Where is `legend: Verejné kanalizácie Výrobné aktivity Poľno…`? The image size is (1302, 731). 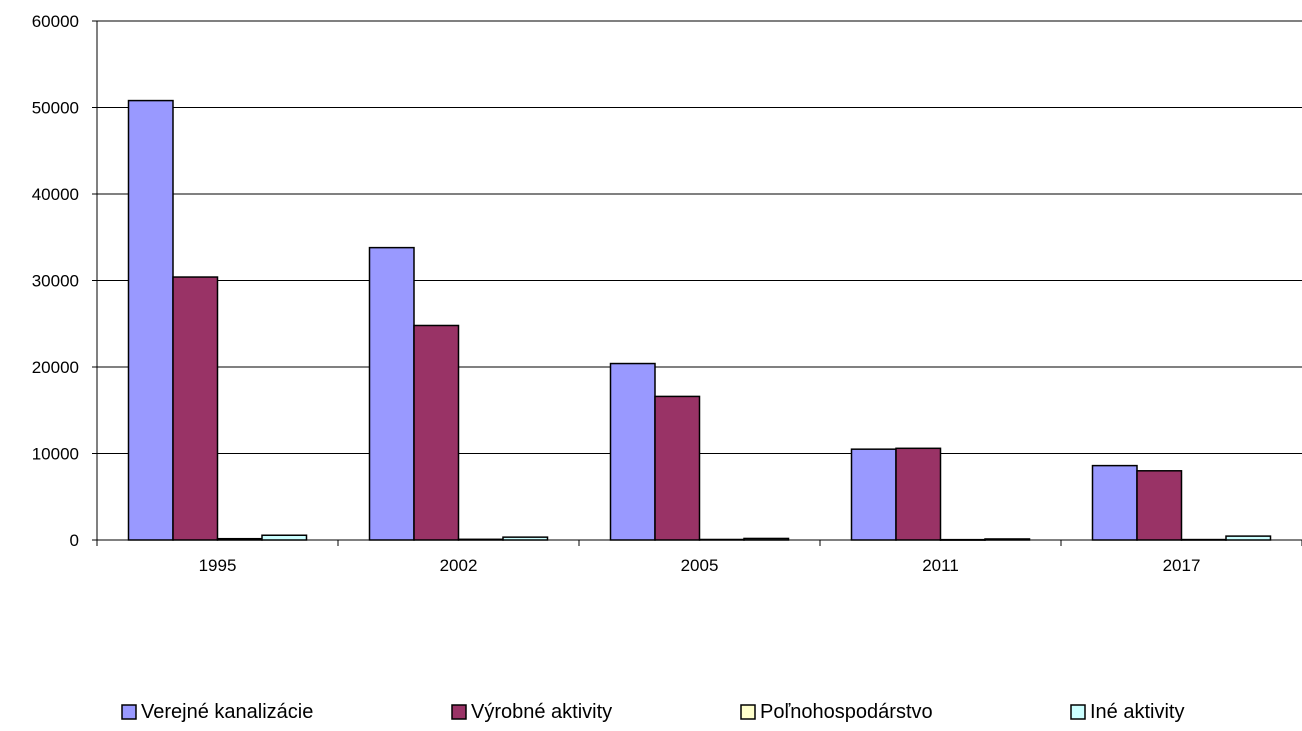
legend: Verejné kanalizácie Výrobné aktivity Poľno… is located at coordinates (652, 712).